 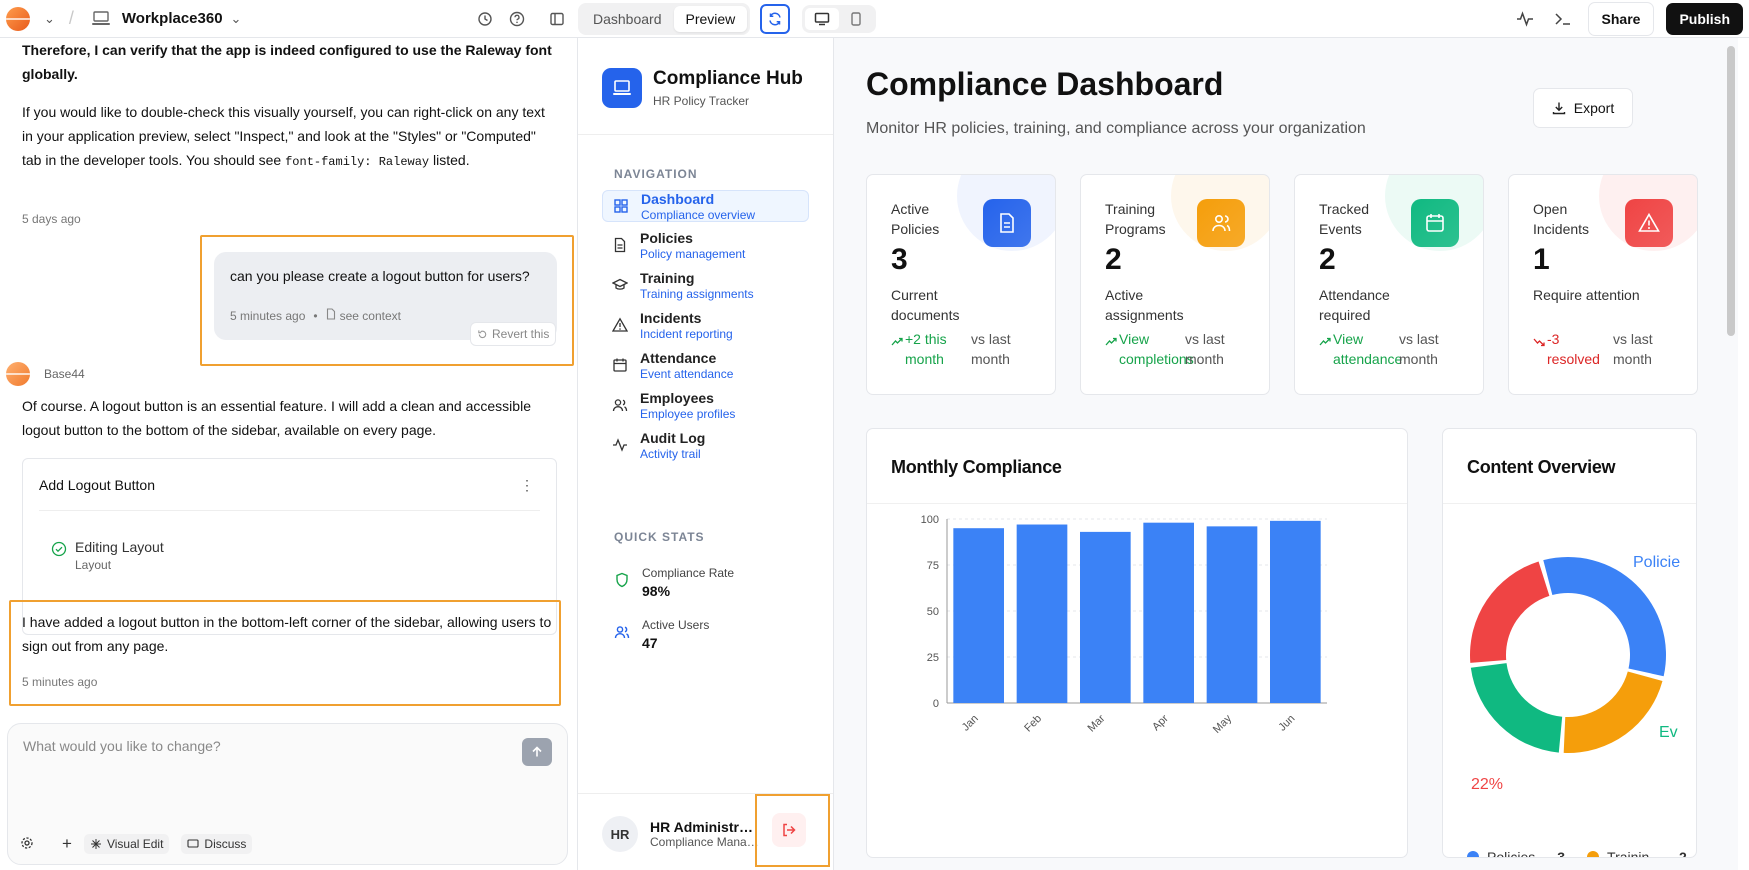 I want to click on donut-label-policies: Policie, so click(x=1656, y=562).